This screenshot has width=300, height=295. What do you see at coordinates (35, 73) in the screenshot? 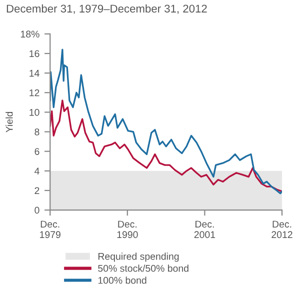
I see `y-tick-label: 14` at bounding box center [35, 73].